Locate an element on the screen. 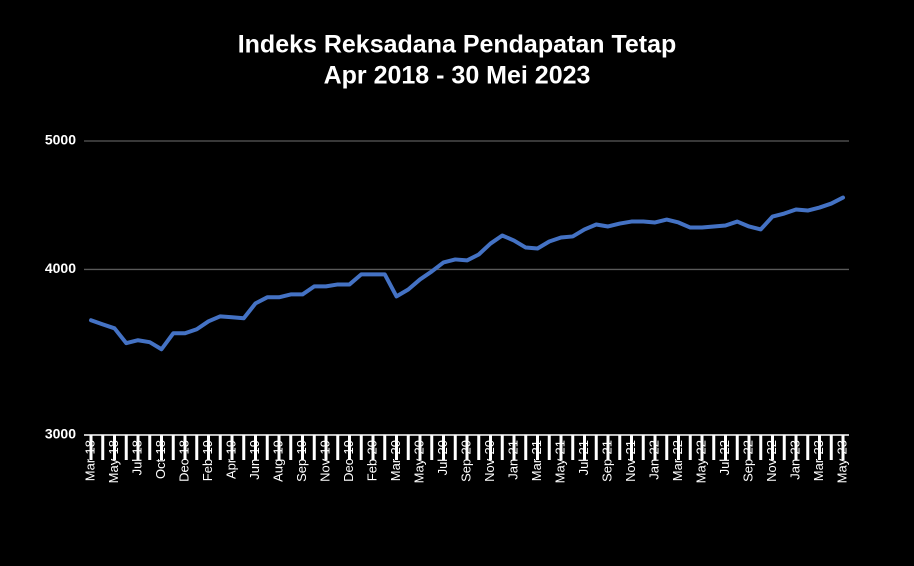 This screenshot has width=914, height=566. x-tick-label: Oct-18 is located at coordinates (160, 459).